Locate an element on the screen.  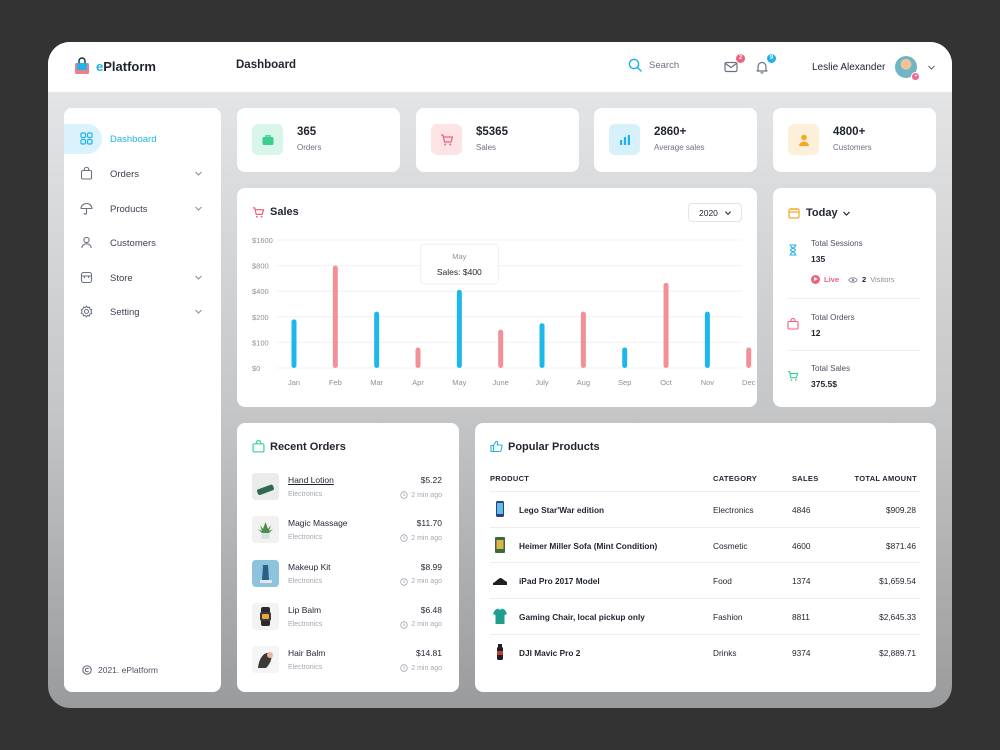
sidebar-item-products: Products is located at coordinates (142, 209).